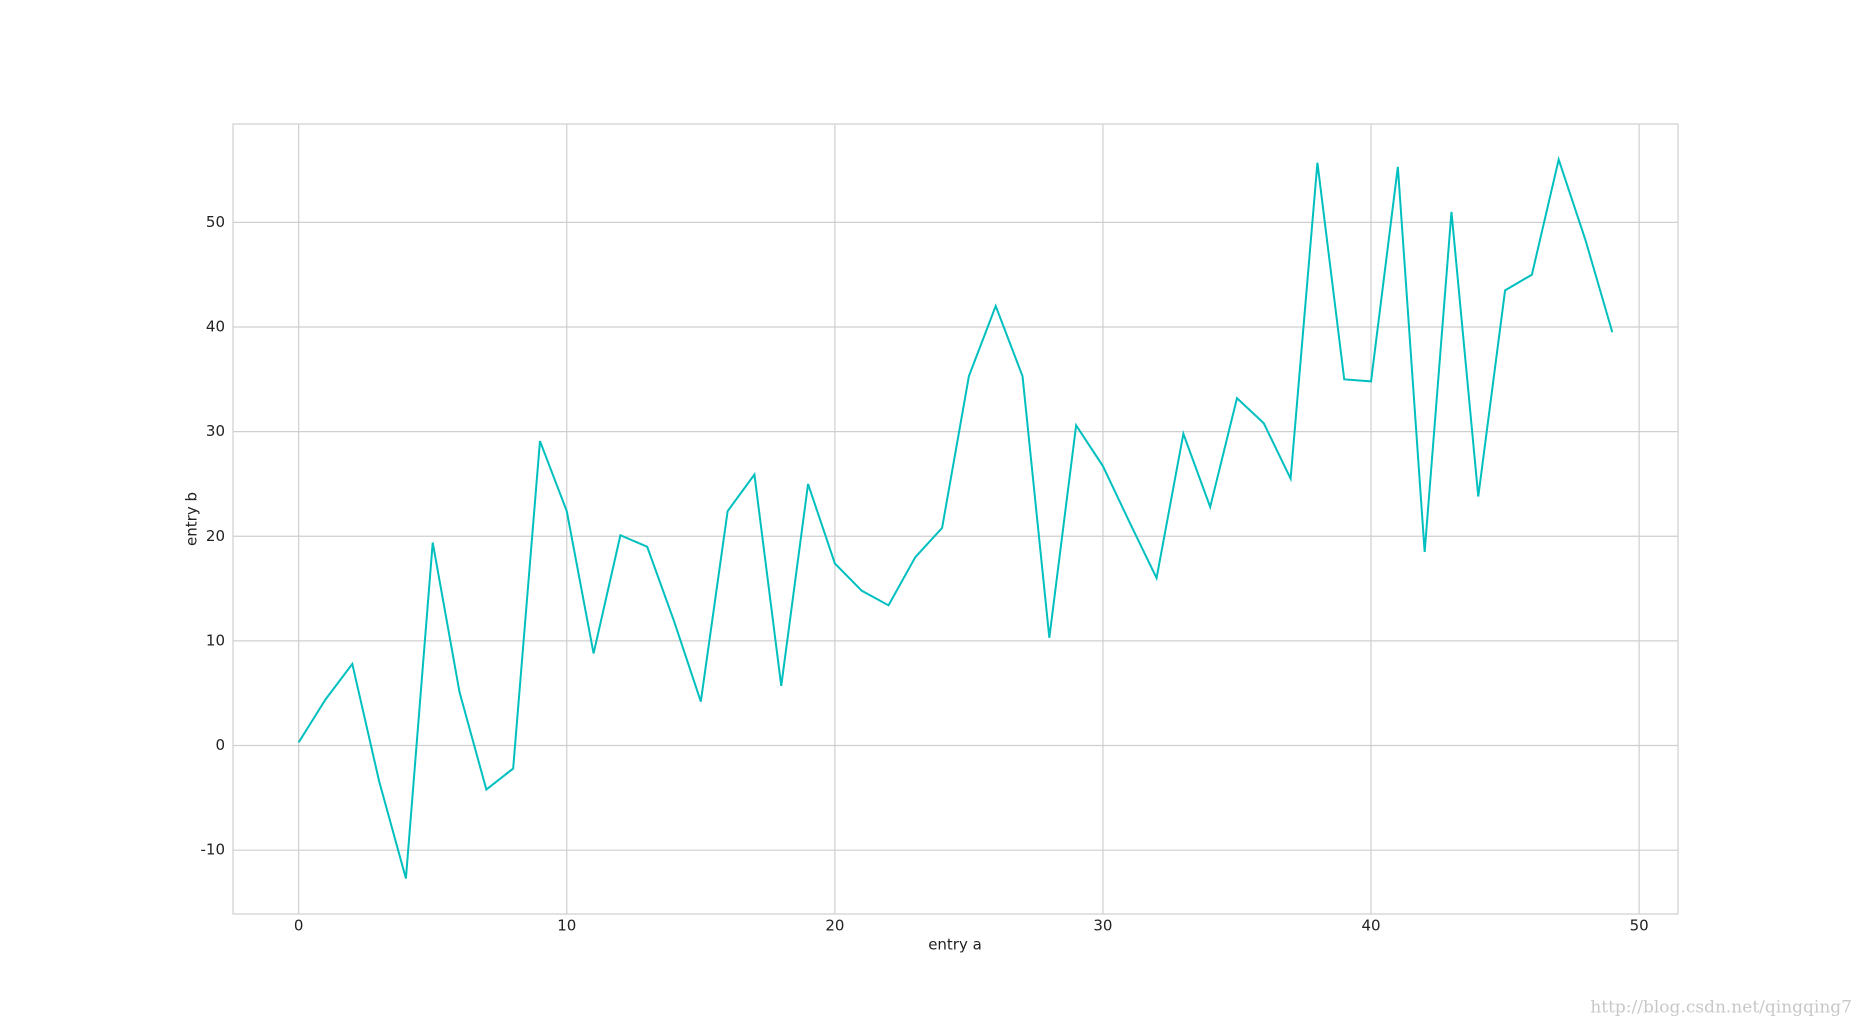 The image size is (1855, 1022). What do you see at coordinates (220, 745) in the screenshot?
I see `y-tick-label: 0` at bounding box center [220, 745].